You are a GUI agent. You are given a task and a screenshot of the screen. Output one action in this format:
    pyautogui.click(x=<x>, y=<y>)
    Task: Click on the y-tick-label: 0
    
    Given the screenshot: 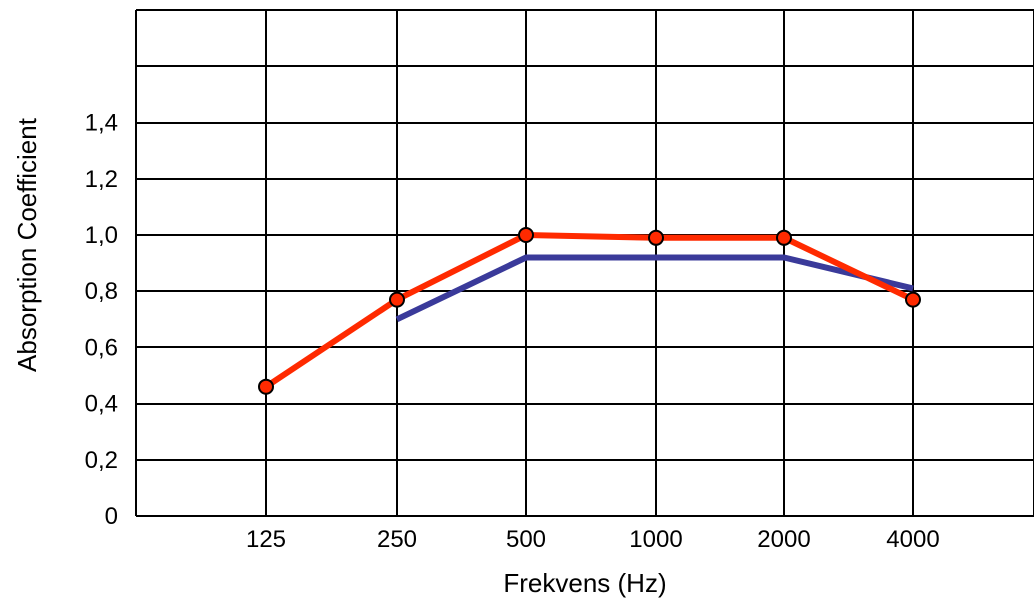 What is the action you would take?
    pyautogui.click(x=111, y=516)
    